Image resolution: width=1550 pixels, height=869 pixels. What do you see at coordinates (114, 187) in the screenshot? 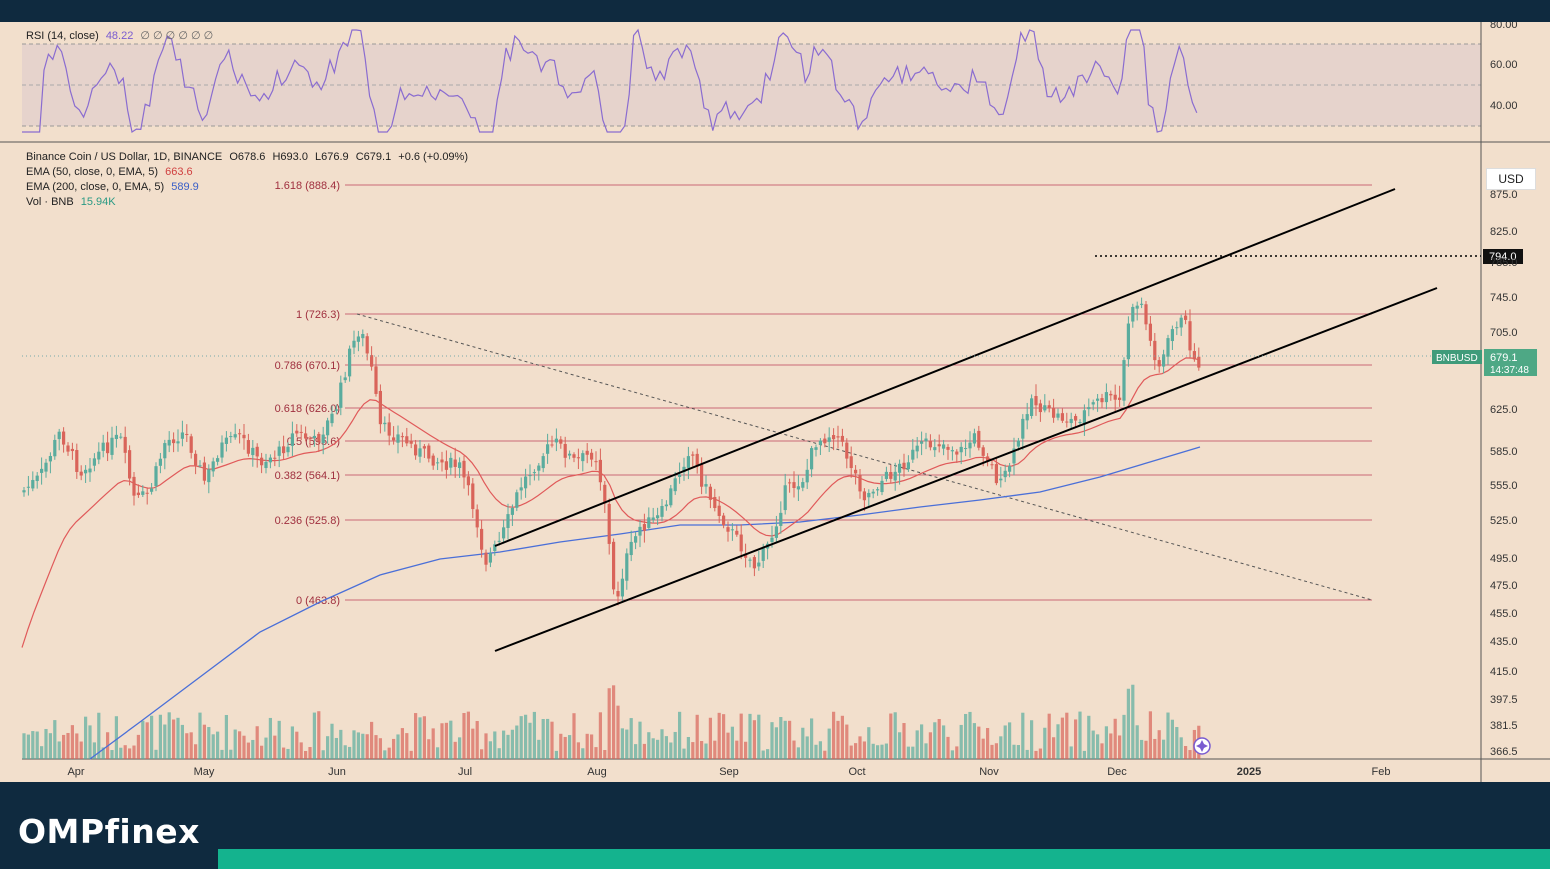
I see `ema200-legend: EMA (200, close, 0, EMA, 5) 589.9` at bounding box center [114, 187].